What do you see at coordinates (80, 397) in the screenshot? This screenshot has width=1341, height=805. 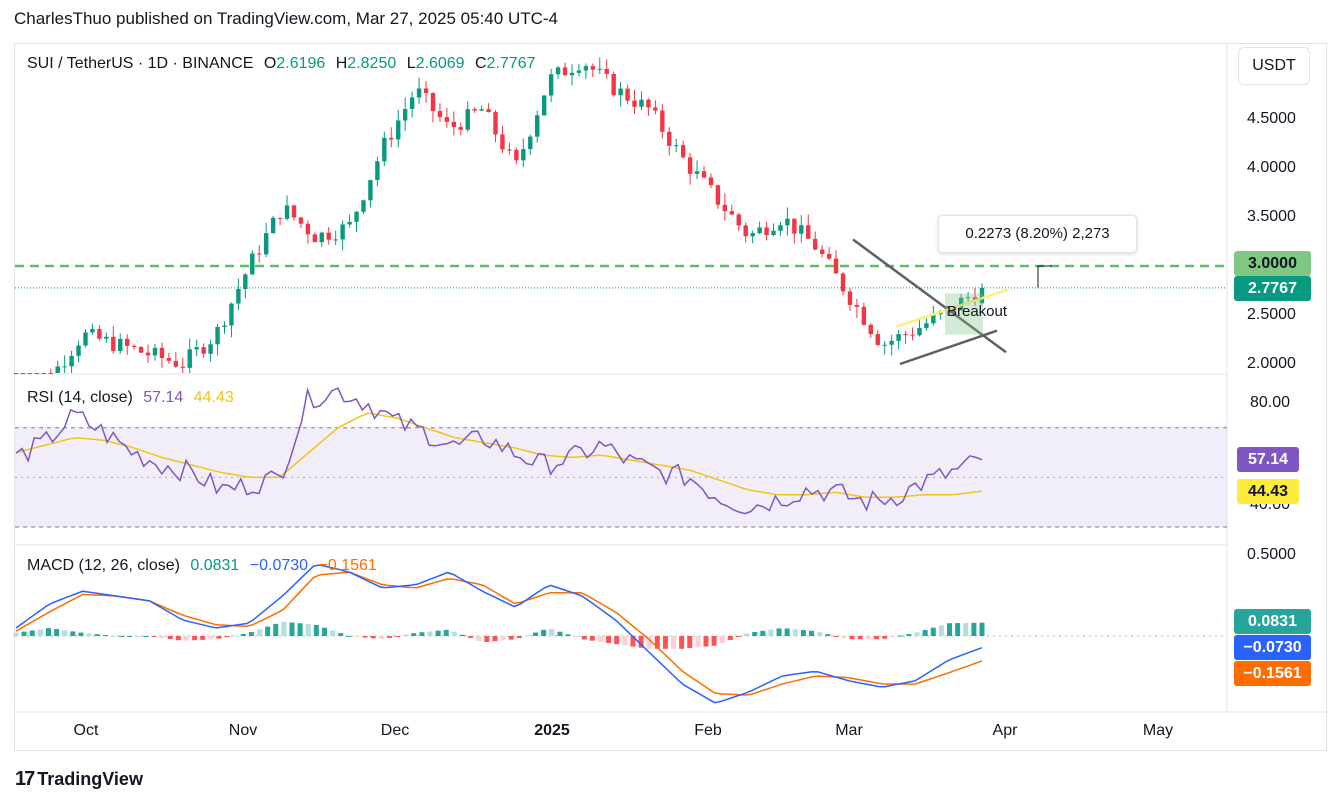 I see `rsi-title: RSI (14, close)` at bounding box center [80, 397].